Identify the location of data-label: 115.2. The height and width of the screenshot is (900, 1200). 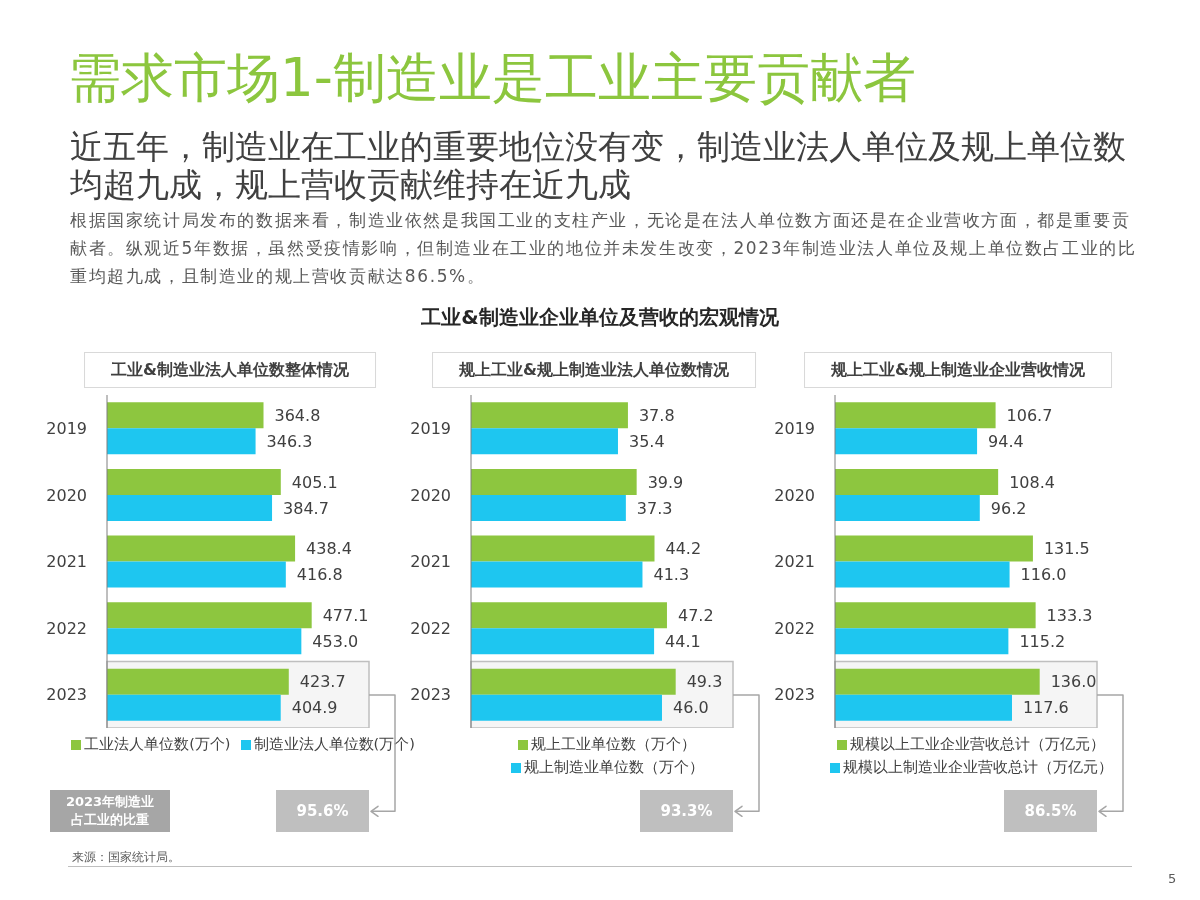
(1042, 641).